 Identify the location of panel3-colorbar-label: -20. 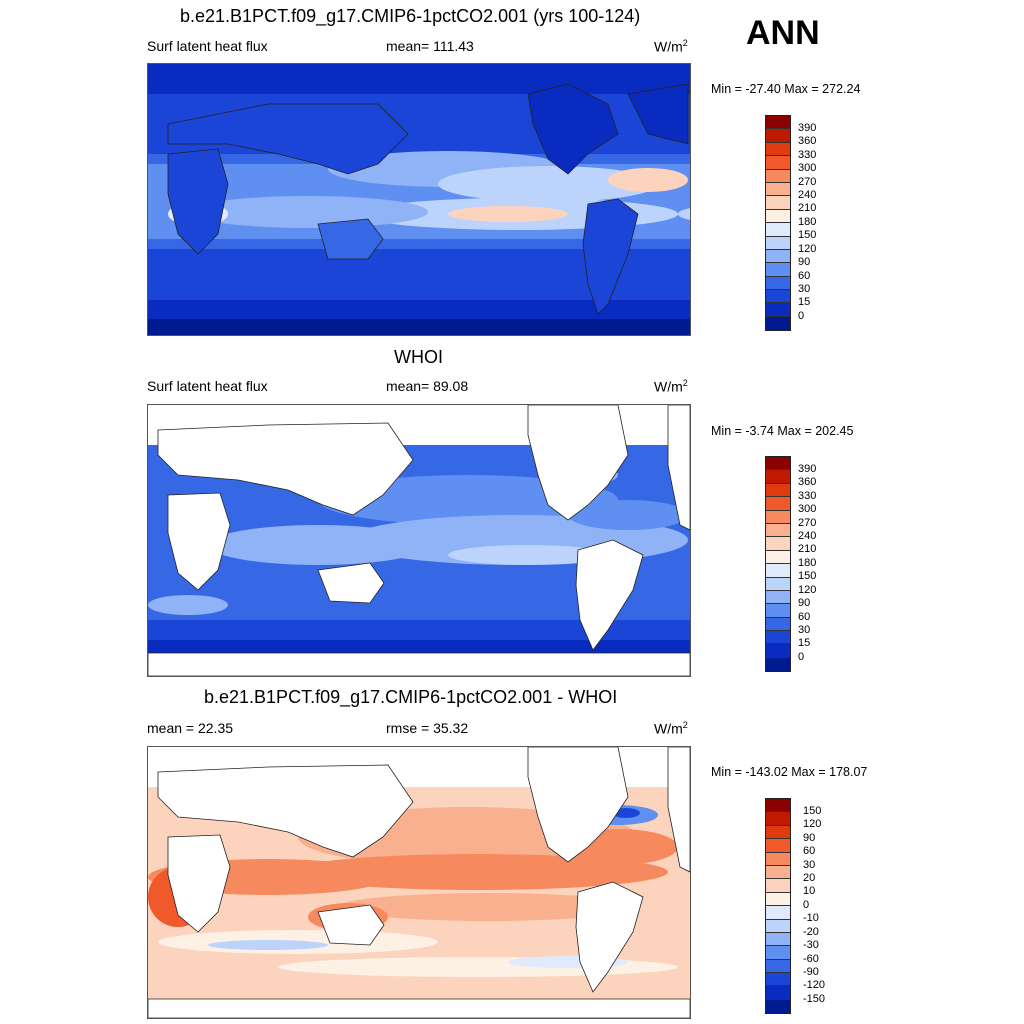
(811, 932).